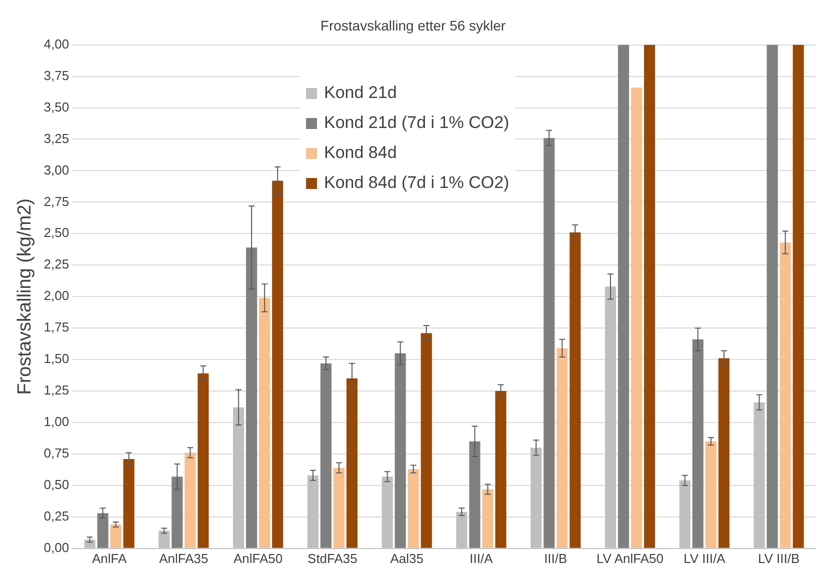 The height and width of the screenshot is (580, 836). I want to click on y-tick-label: 2,75, so click(57, 201).